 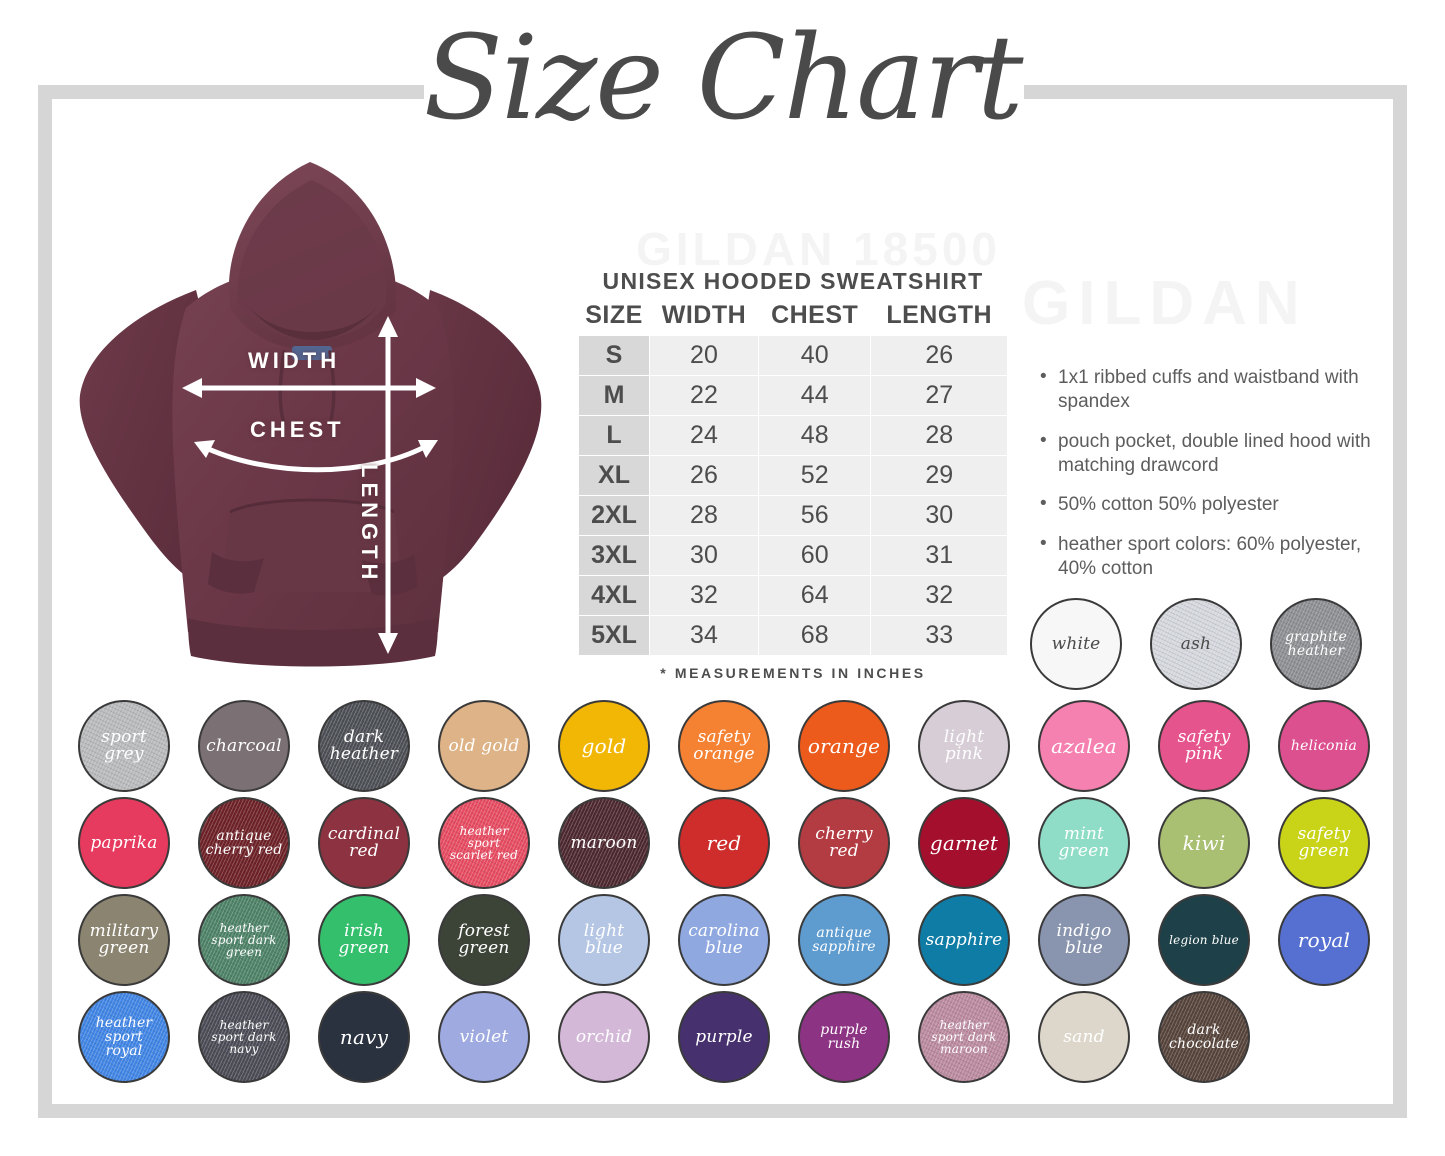 I want to click on color-swatch-label: charcoal, so click(x=244, y=745).